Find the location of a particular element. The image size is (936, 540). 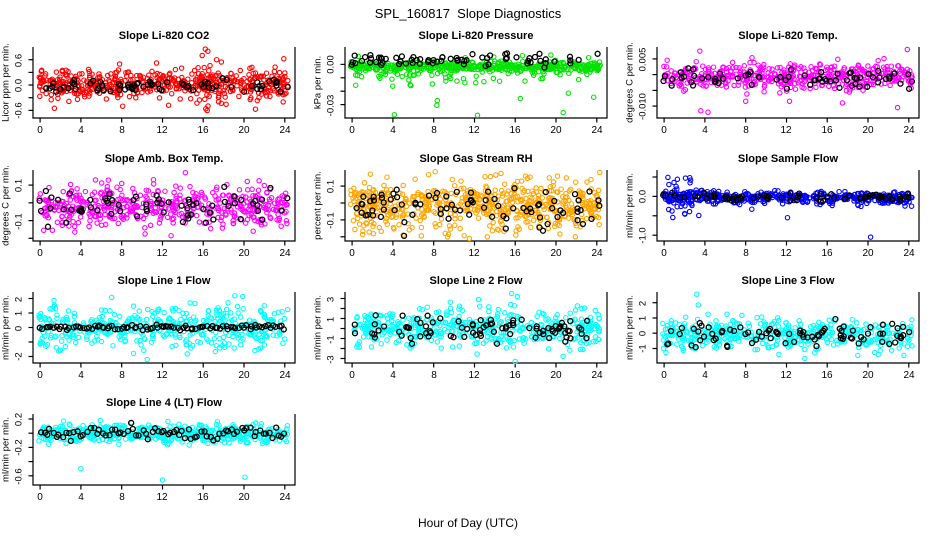

figure-title: SPL_160817 Slope Diagnostics is located at coordinates (468, 13).